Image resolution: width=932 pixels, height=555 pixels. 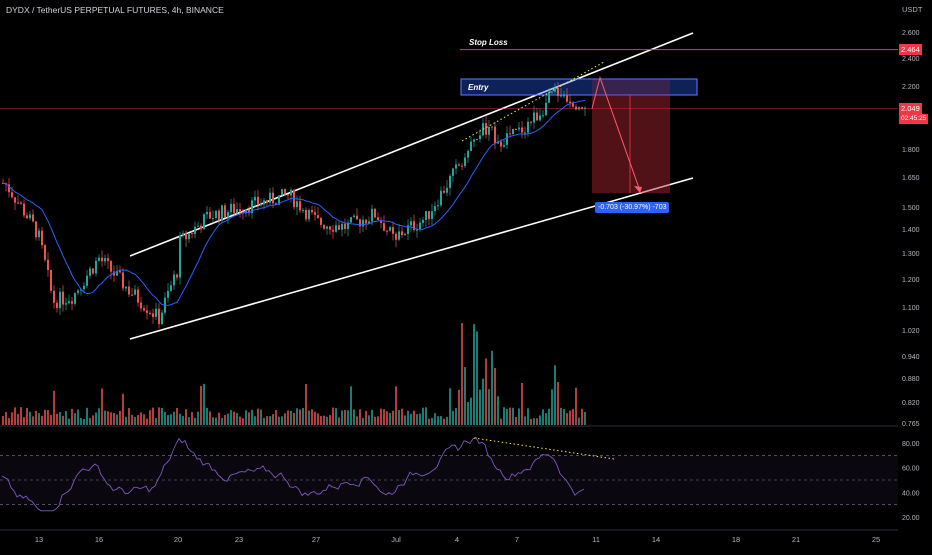 What do you see at coordinates (579, 87) in the screenshot?
I see `entry-zone` at bounding box center [579, 87].